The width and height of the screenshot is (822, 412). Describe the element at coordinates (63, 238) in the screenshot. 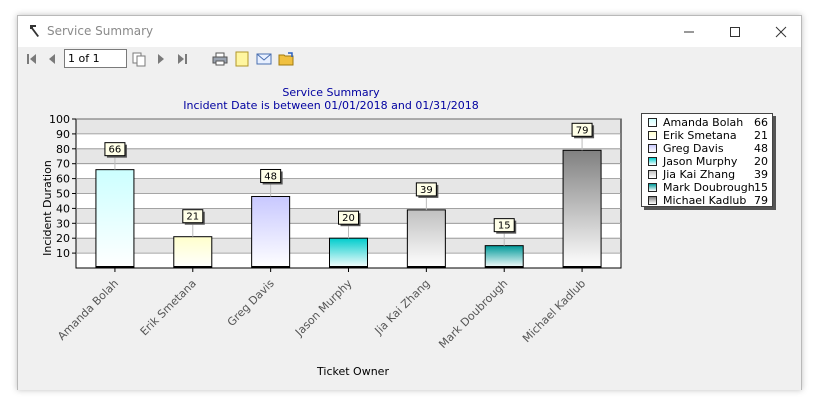

I see `y-tick-label: 20` at that location.